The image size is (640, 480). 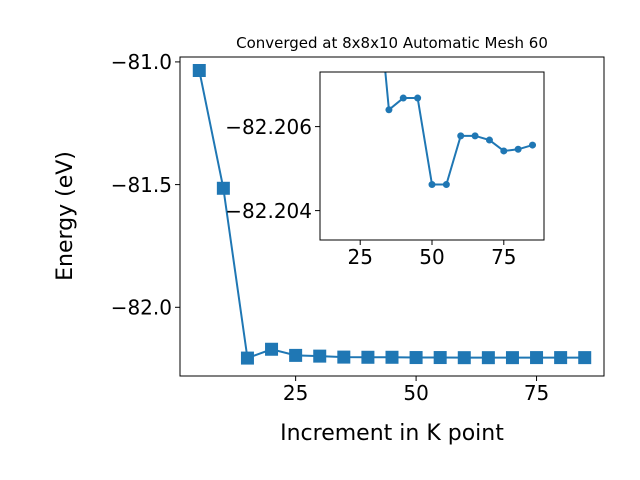 What do you see at coordinates (431, 257) in the screenshot?
I see `inset-x-tick-label: 50` at bounding box center [431, 257].